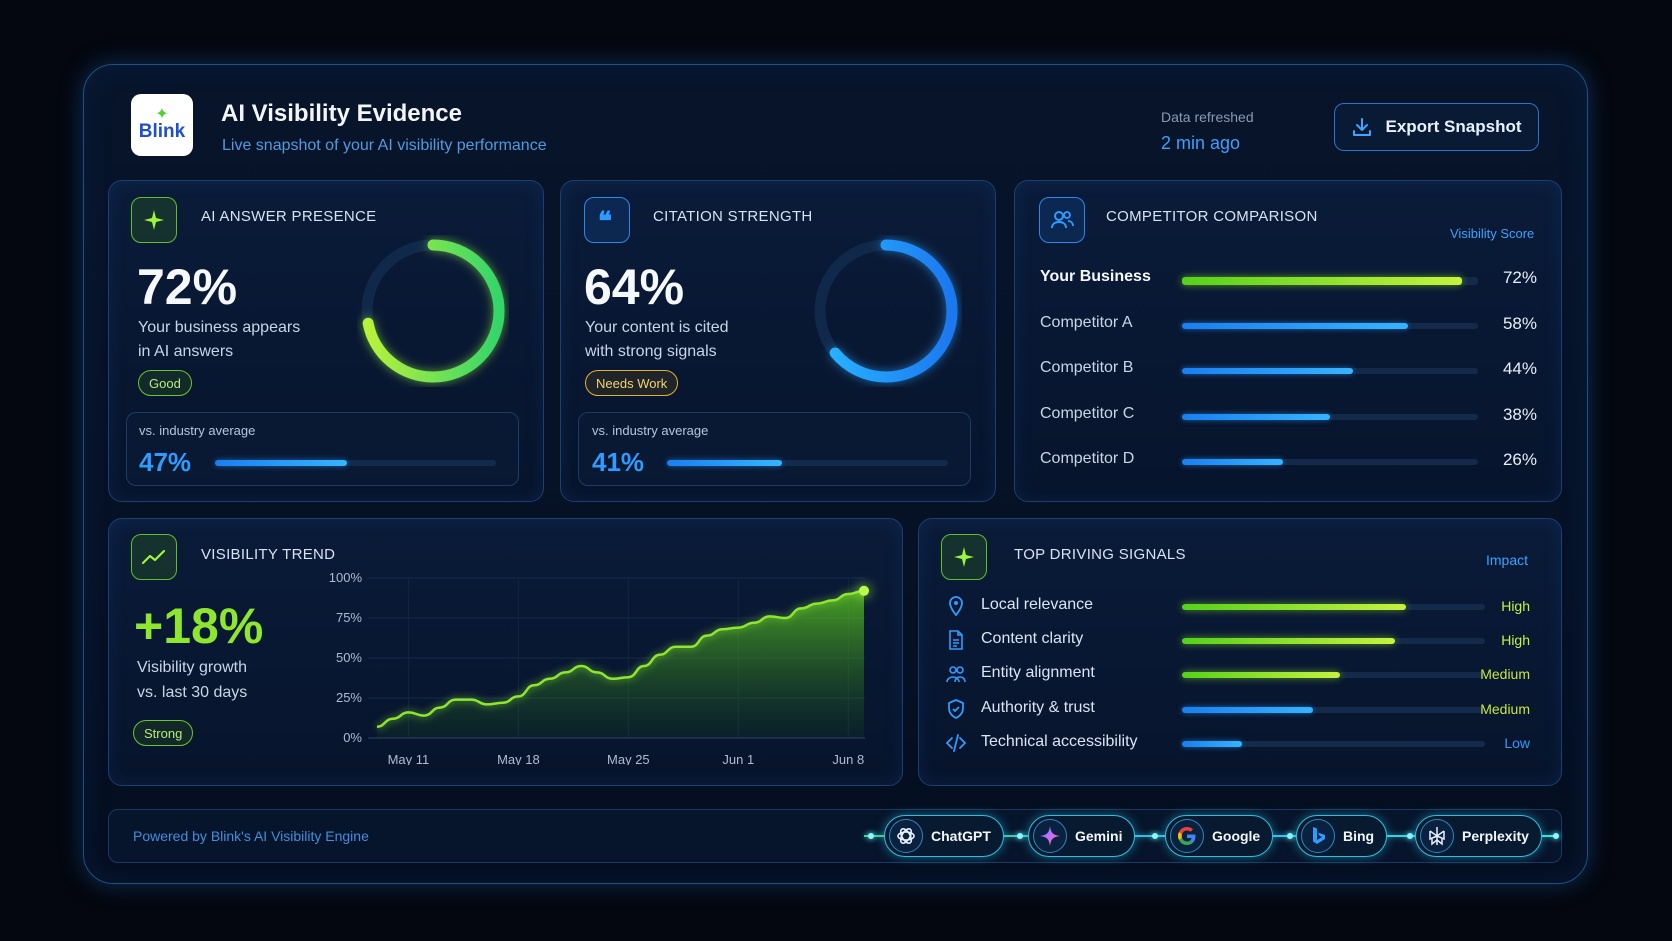 The width and height of the screenshot is (1672, 941). Describe the element at coordinates (1288, 341) in the screenshot. I see `competitor-comparison-card` at that location.